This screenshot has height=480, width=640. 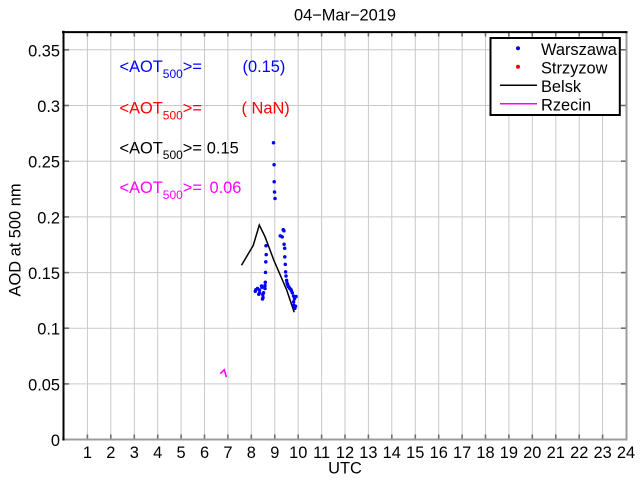 What do you see at coordinates (48, 218) in the screenshot?
I see `svg-text: 0.2` at bounding box center [48, 218].